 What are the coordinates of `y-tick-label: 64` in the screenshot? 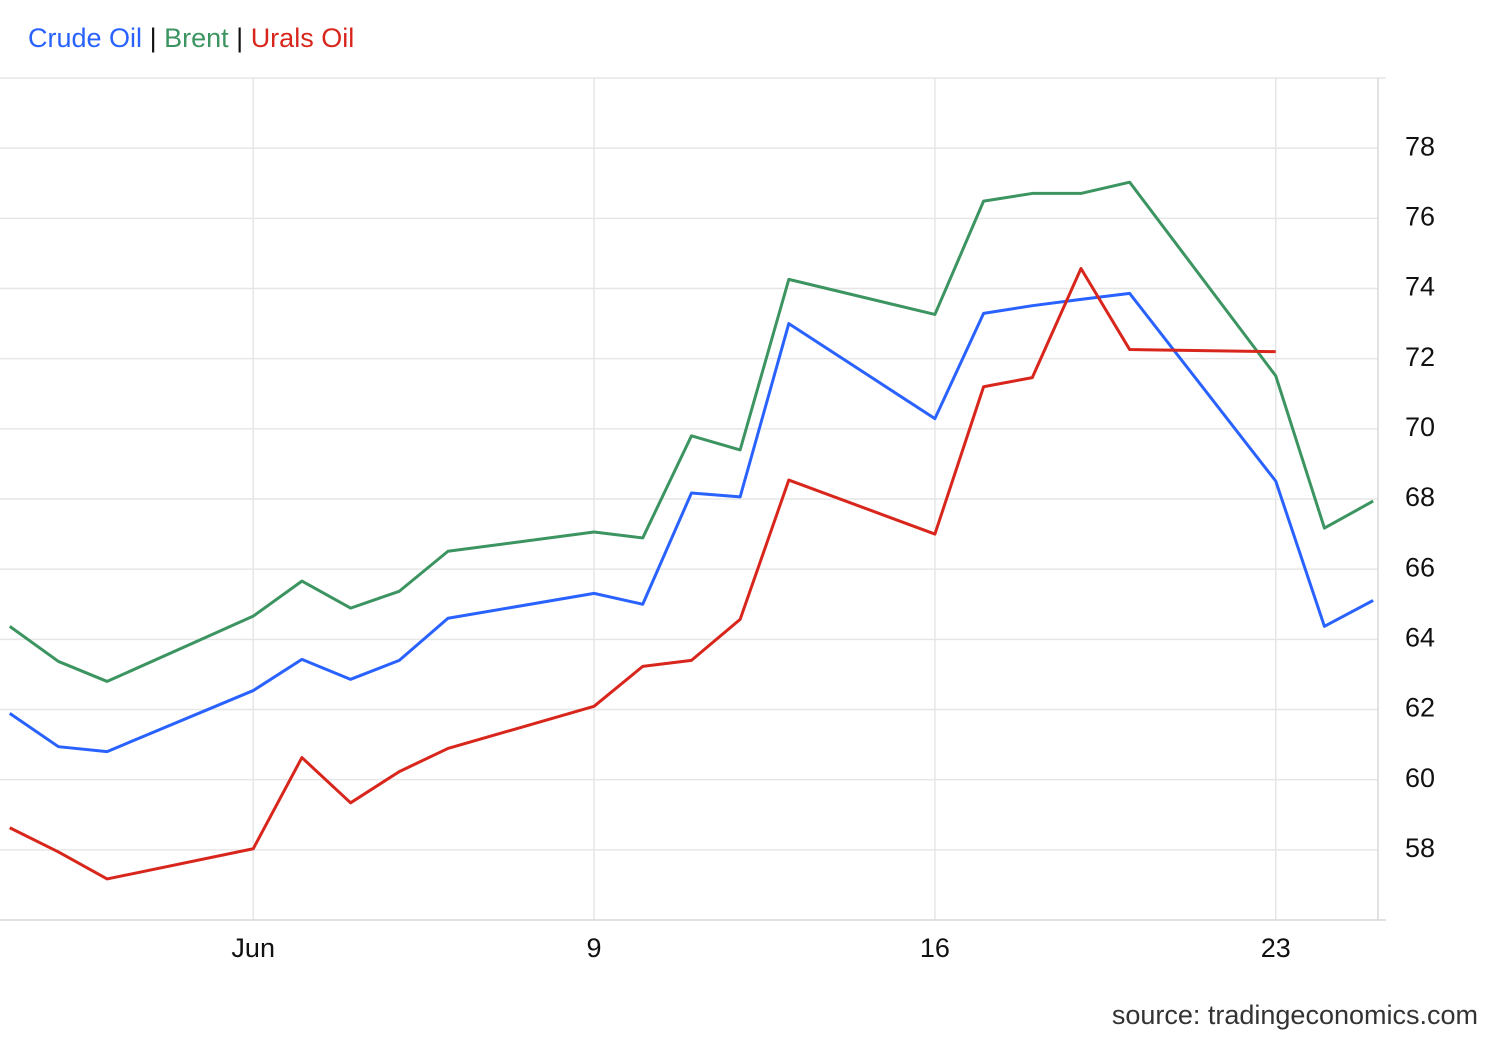 It's located at (1420, 637).